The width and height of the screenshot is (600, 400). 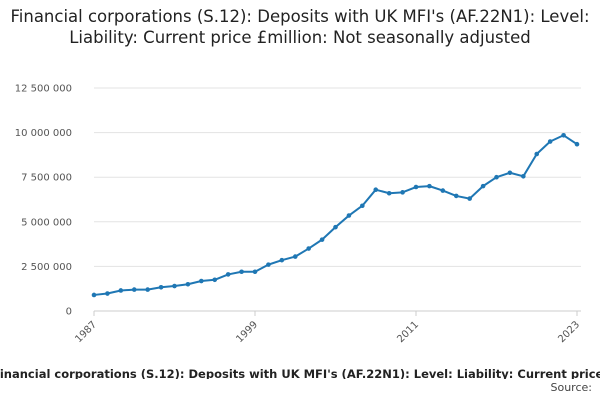 What do you see at coordinates (327, 327) in the screenshot?
I see `x-axis: 1987 1999 2011 2023` at bounding box center [327, 327].